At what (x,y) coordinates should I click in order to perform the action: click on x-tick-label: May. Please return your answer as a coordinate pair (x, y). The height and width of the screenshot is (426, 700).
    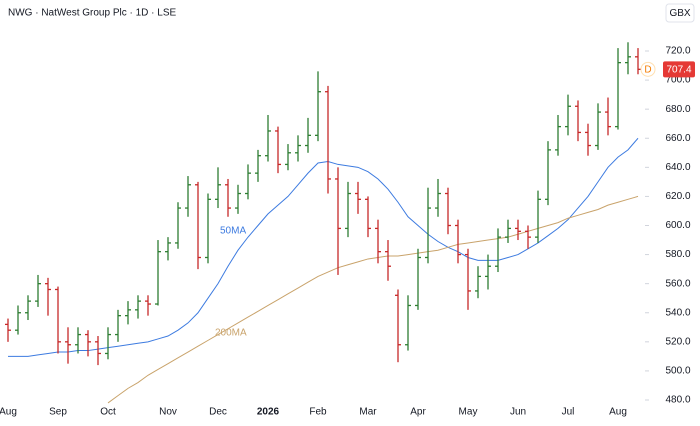
    Looking at the image, I should click on (468, 412).